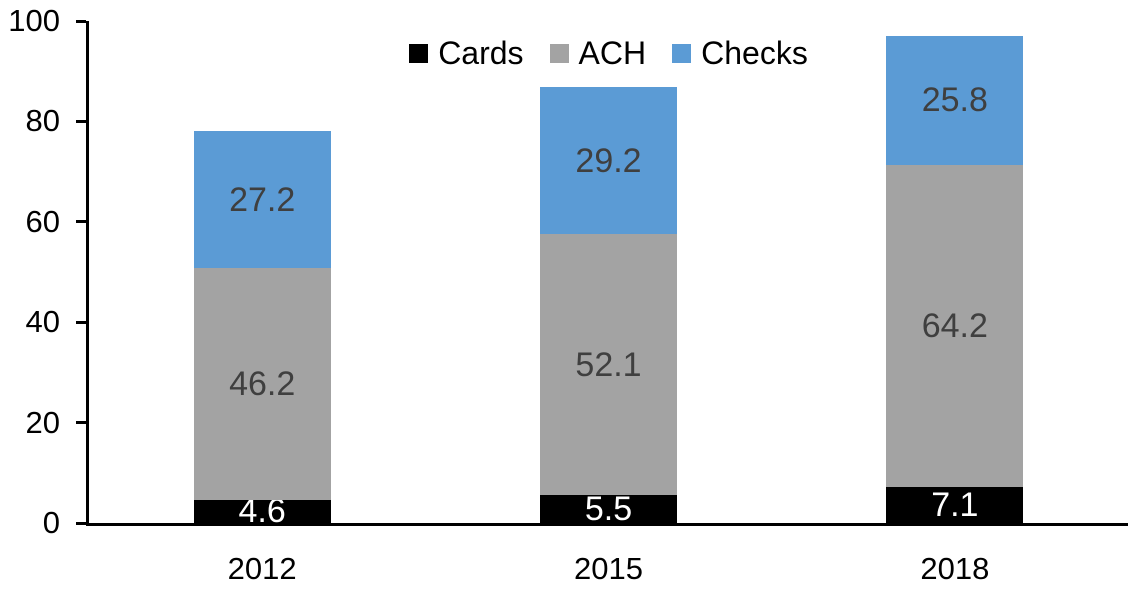 This screenshot has width=1134, height=599. Describe the element at coordinates (262, 568) in the screenshot. I see `x-axis-category-label: 2012` at that location.